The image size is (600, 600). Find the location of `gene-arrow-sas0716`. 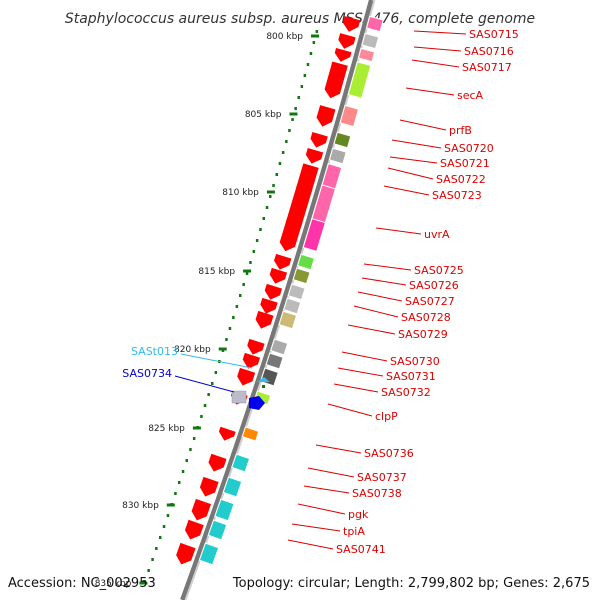

gene-arrow-sas0716 is located at coordinates (347, 41).